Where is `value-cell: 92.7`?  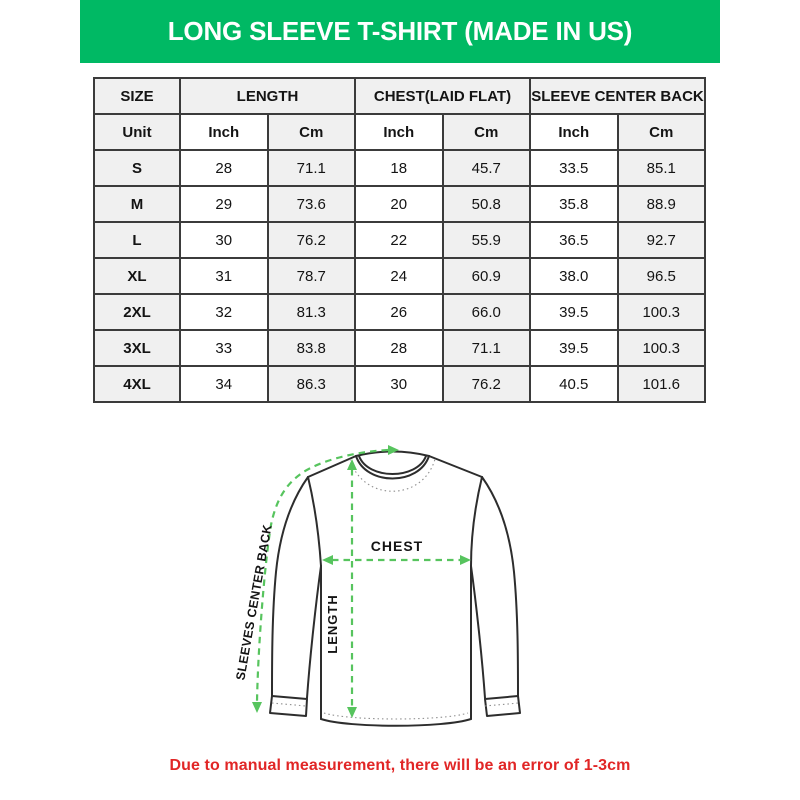 value-cell: 92.7 is located at coordinates (661, 240).